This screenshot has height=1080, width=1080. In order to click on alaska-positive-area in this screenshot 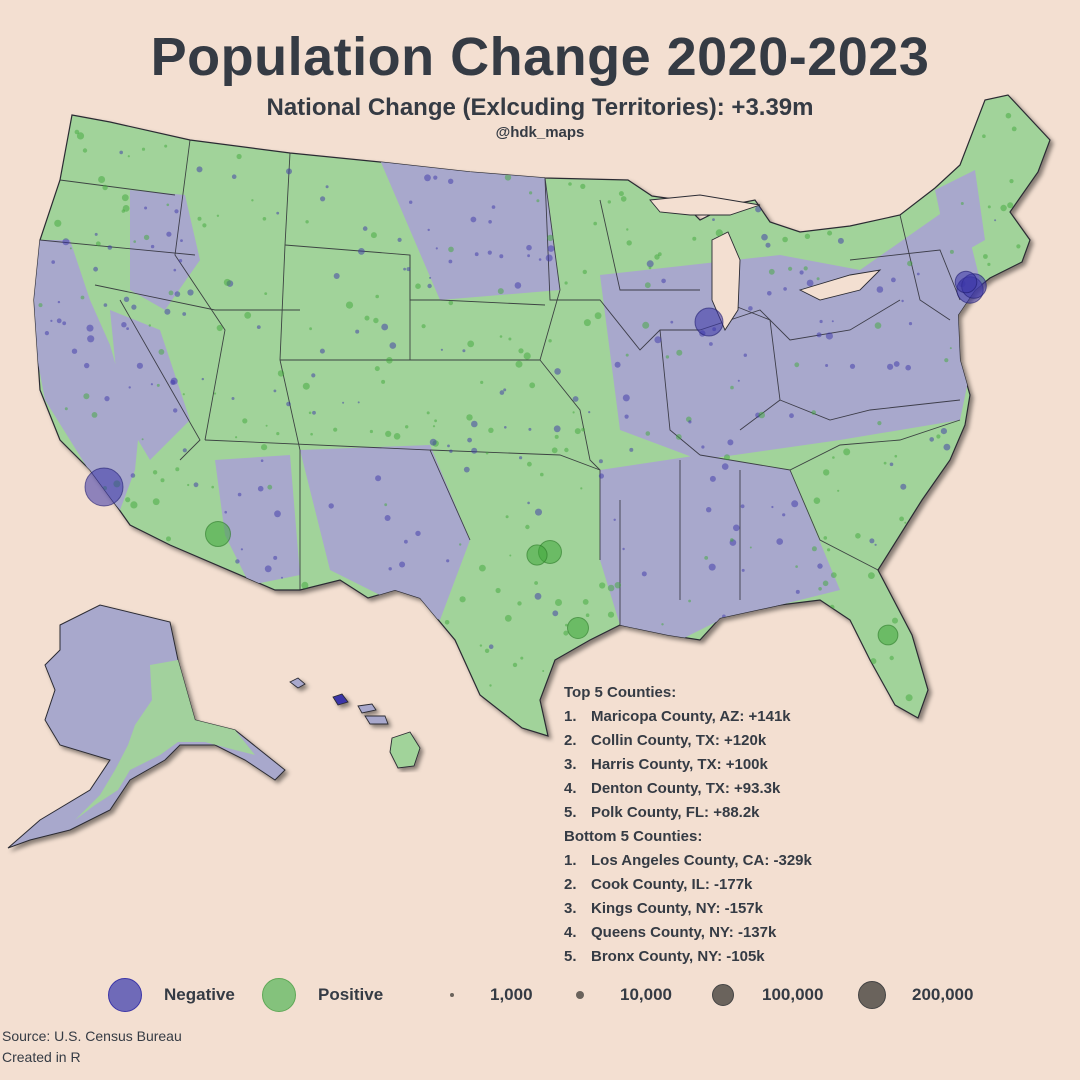, I will do `click(165, 740)`.